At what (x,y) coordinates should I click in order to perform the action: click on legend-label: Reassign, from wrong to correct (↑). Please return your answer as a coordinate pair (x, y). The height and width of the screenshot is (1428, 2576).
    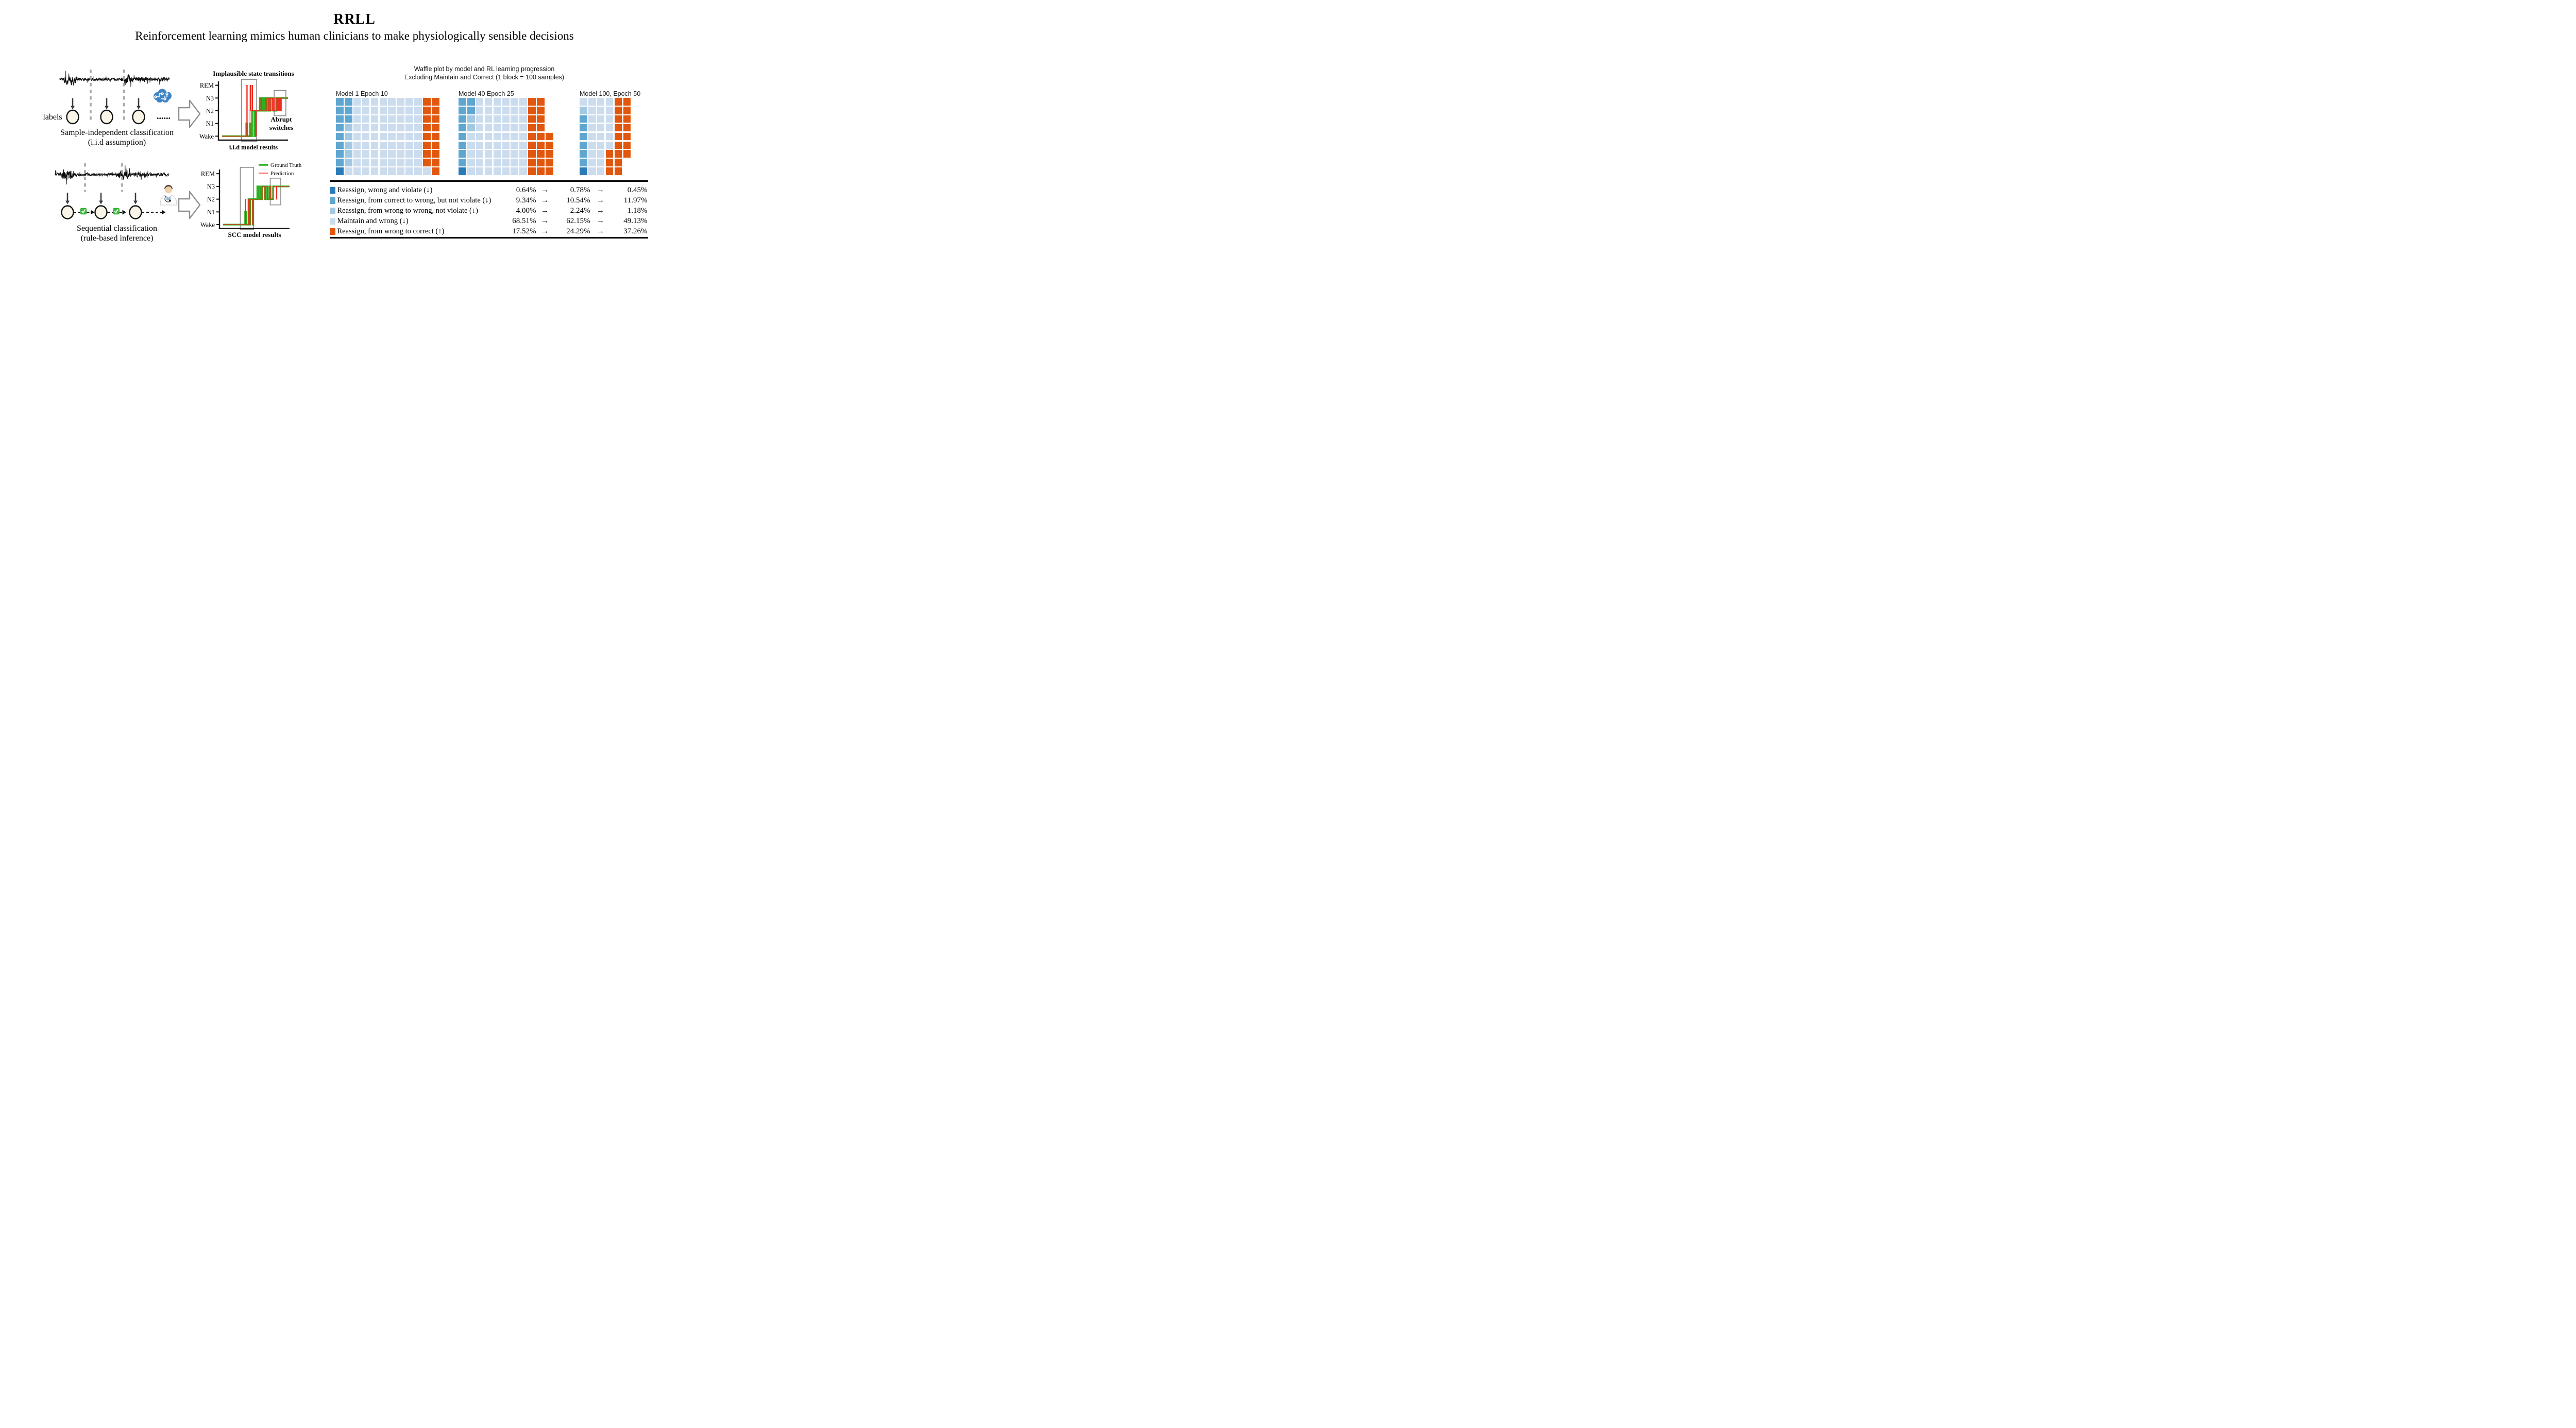
    Looking at the image, I should click on (391, 231).